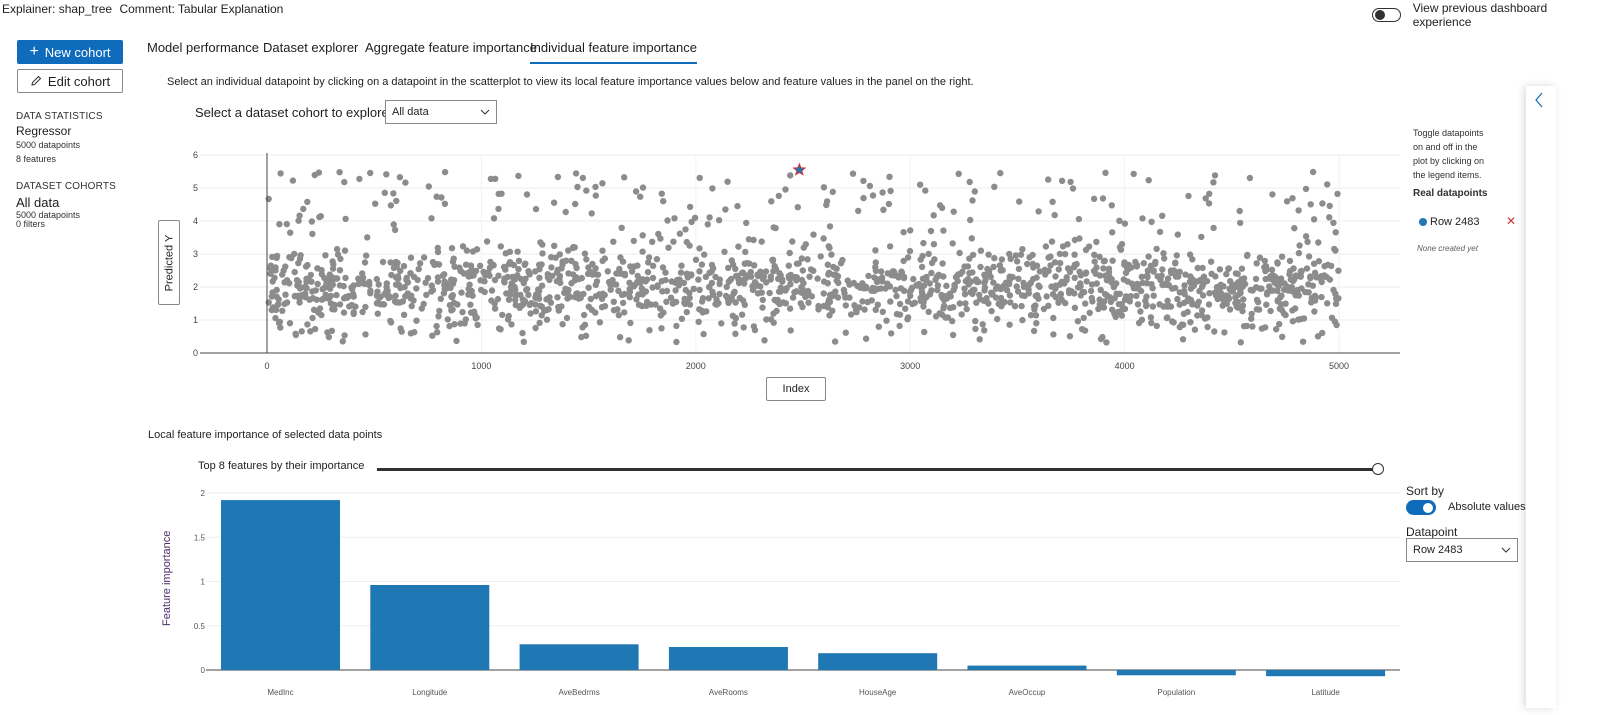 The image size is (1600, 715). What do you see at coordinates (878, 692) in the screenshot?
I see `bar-category-label: HouseAge` at bounding box center [878, 692].